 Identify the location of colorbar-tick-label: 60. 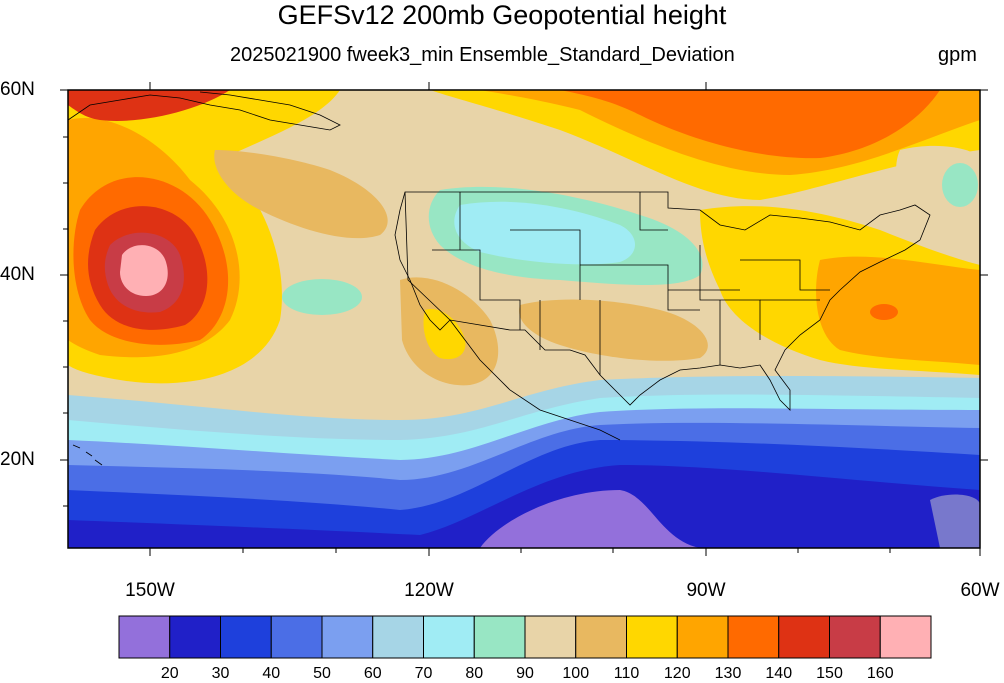
(372, 673).